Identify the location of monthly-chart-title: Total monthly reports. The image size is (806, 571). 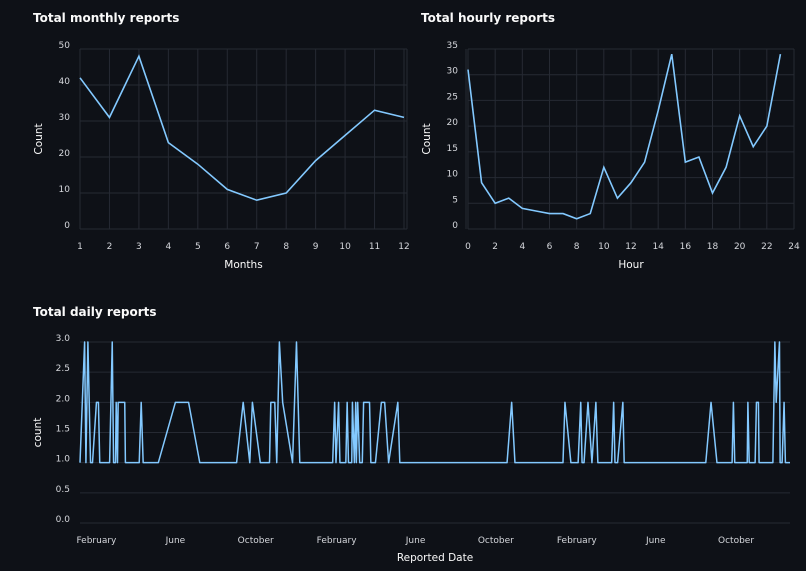
(106, 18).